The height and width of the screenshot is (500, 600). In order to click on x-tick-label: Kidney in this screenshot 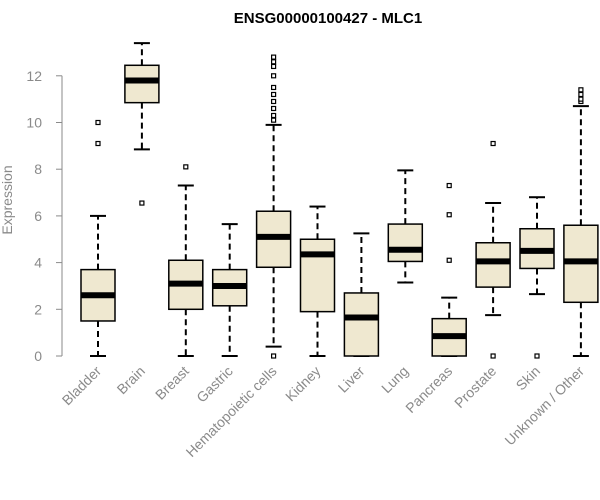, I will do `click(303, 384)`.